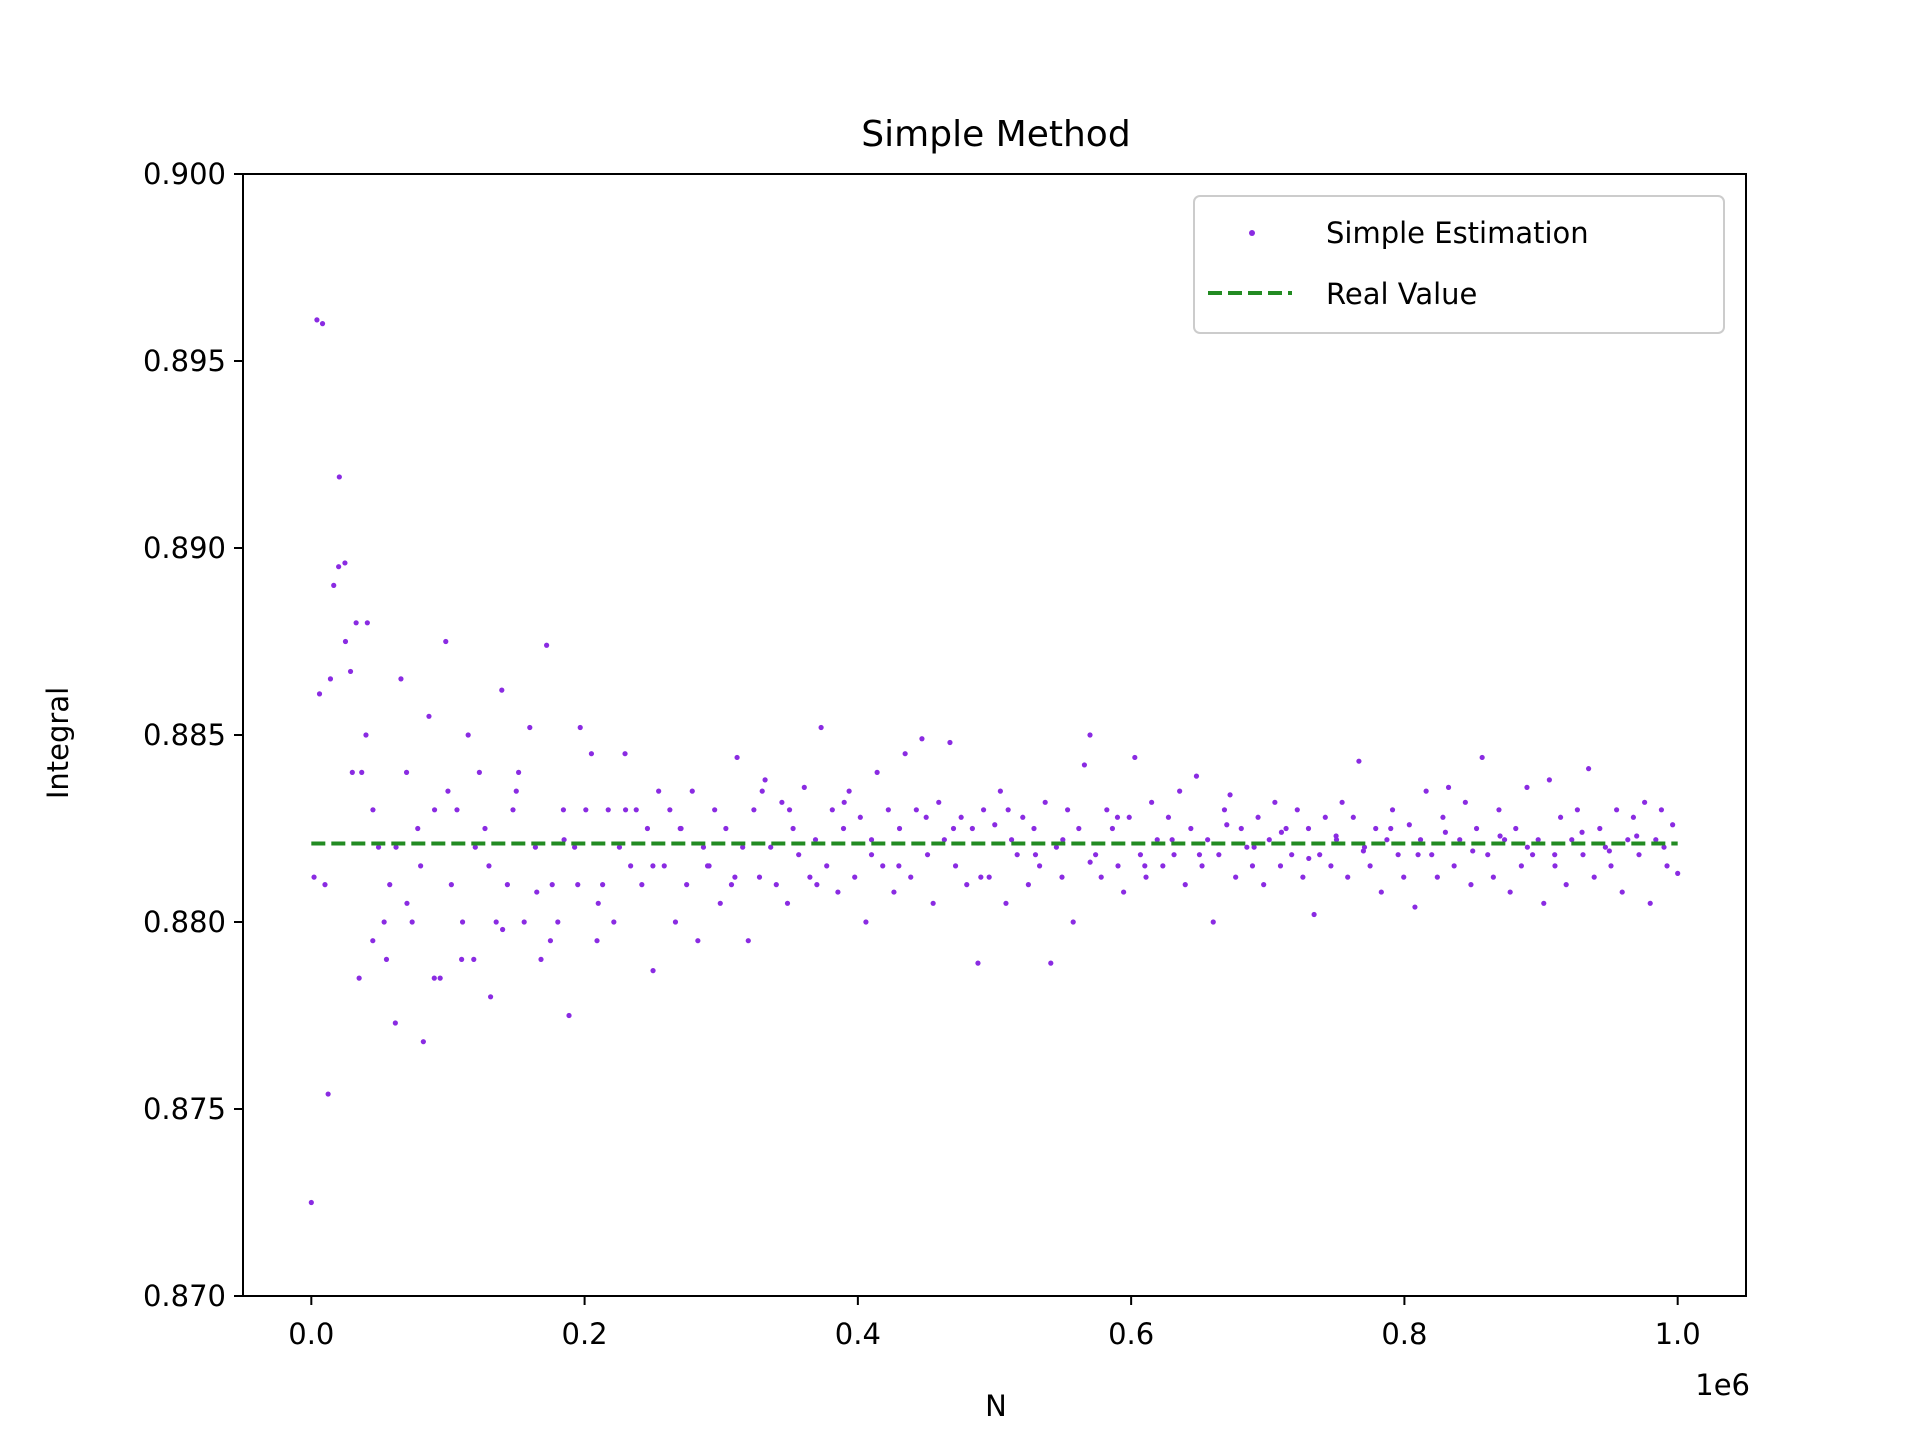 The image size is (1920, 1440). What do you see at coordinates (996, 1406) in the screenshot?
I see `x-axis-label: N` at bounding box center [996, 1406].